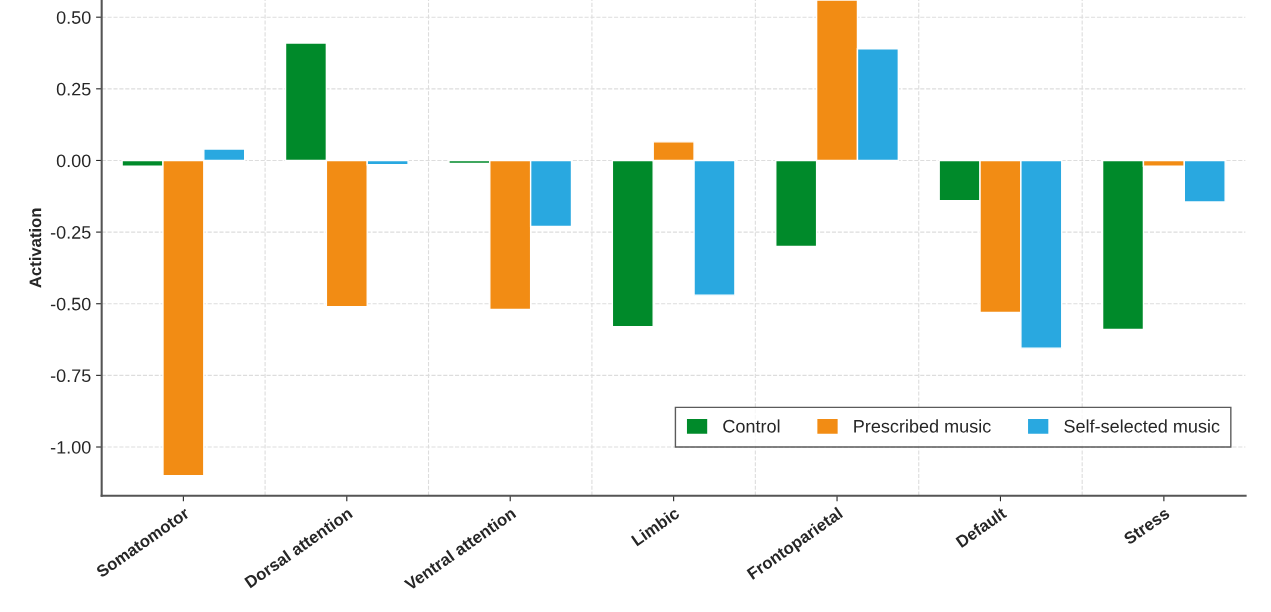 This screenshot has width=1271, height=612. What do you see at coordinates (70, 376) in the screenshot?
I see `y-tick-label: -0.75` at bounding box center [70, 376].